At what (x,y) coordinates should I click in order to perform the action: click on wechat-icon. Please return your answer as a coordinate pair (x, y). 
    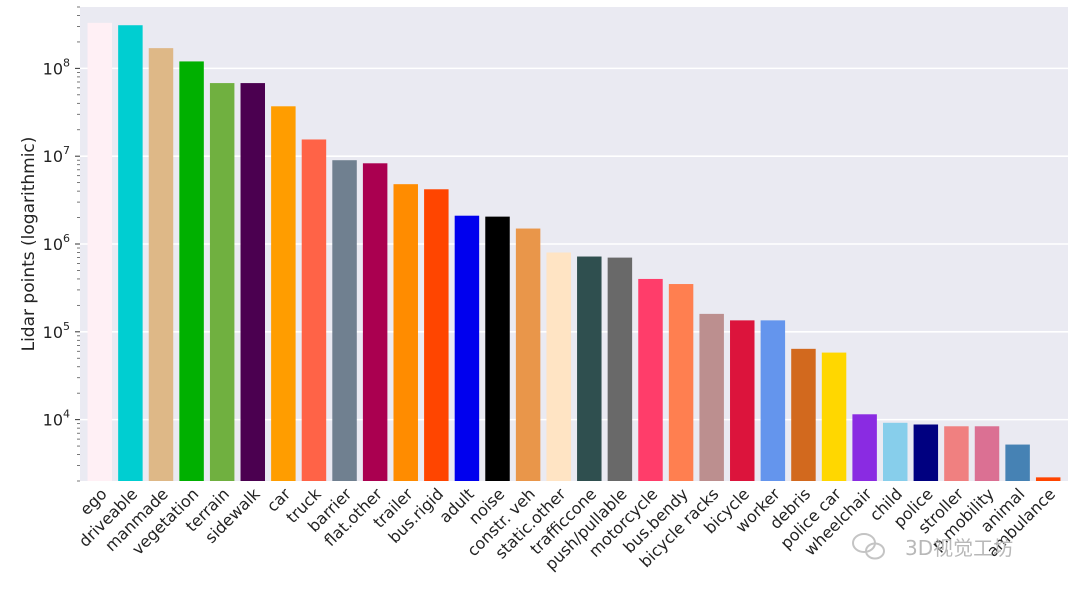
    Looking at the image, I should click on (868, 546).